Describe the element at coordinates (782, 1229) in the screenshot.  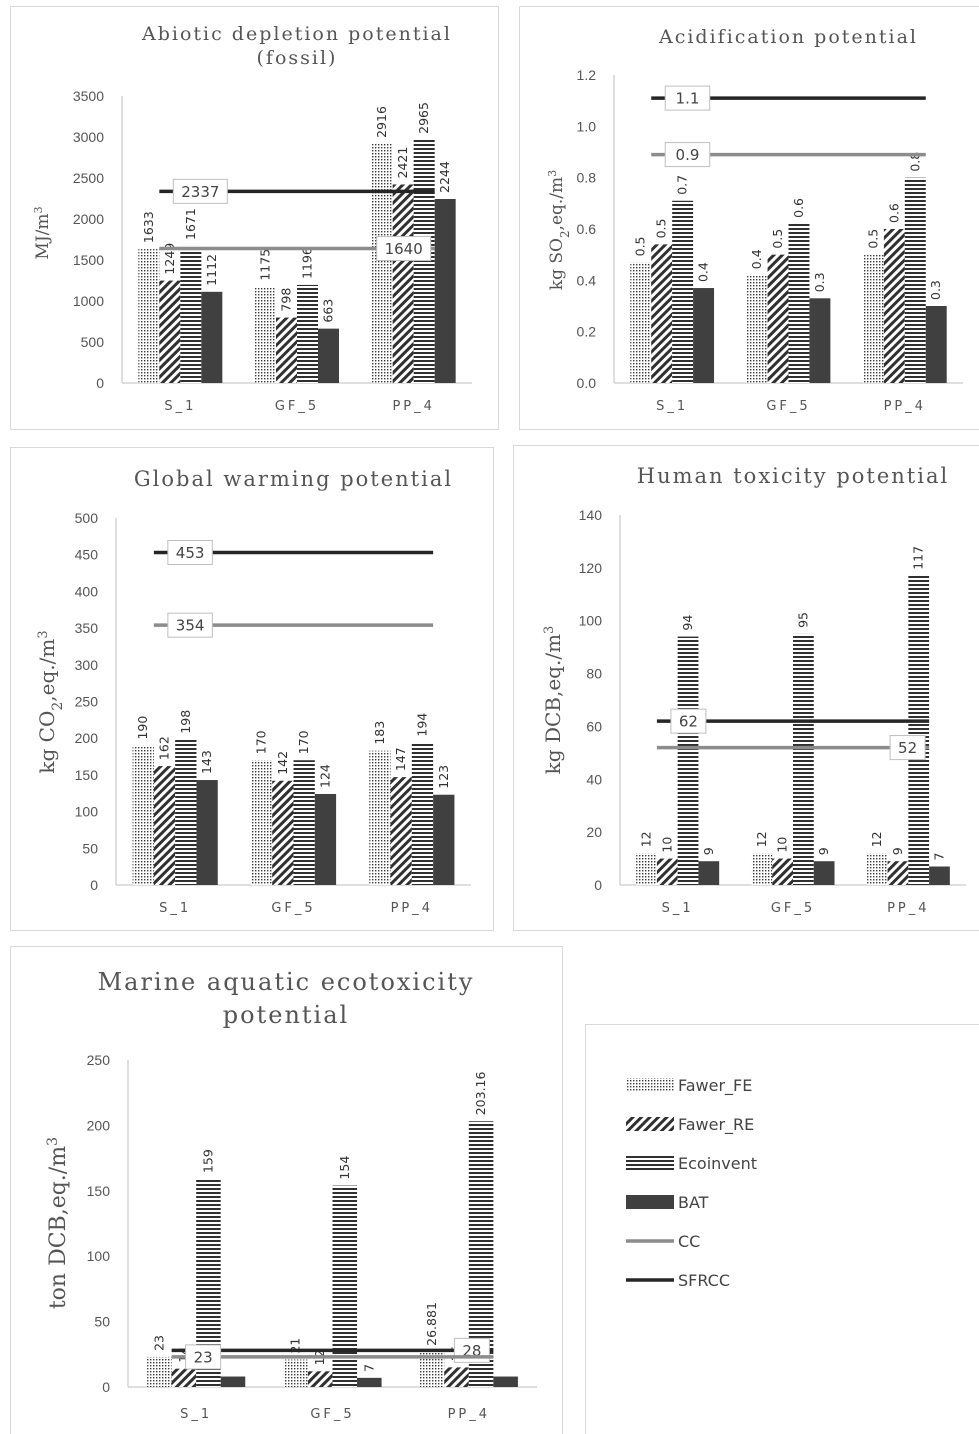
I see `legend-frame` at that location.